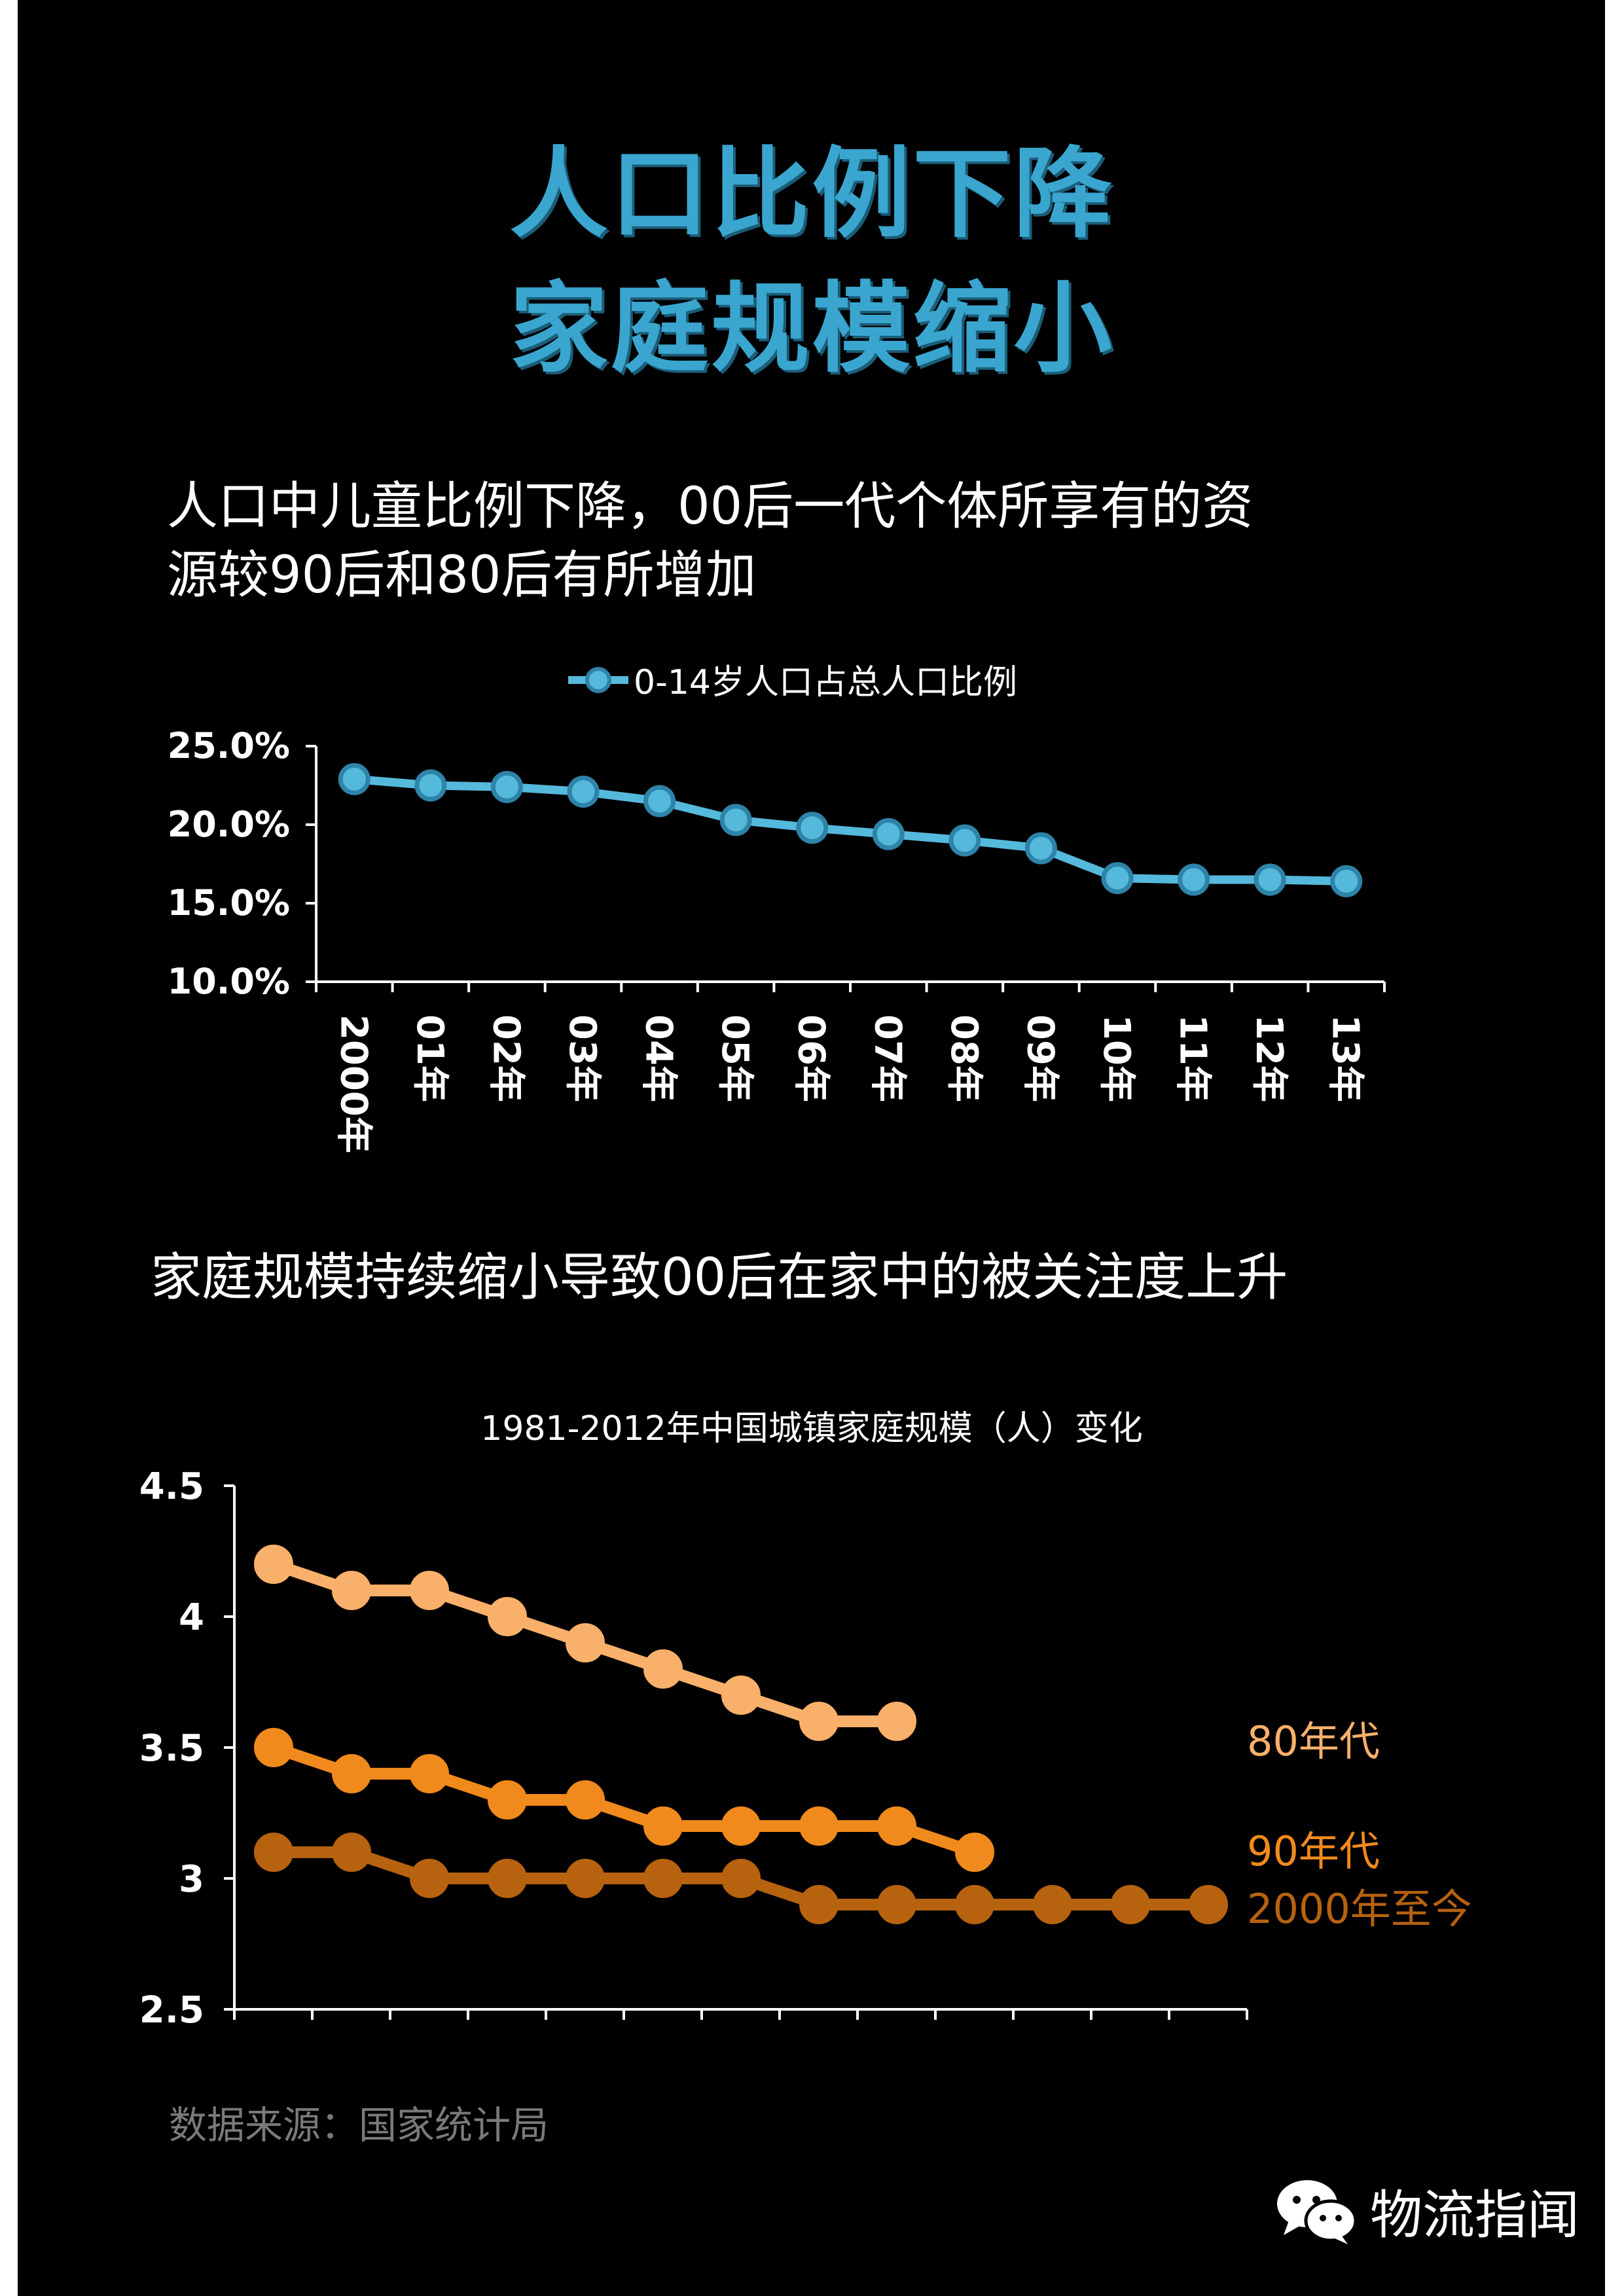 Image resolution: width=1624 pixels, height=2296 pixels. I want to click on title-line-1: 人口比例下降, so click(812, 194).